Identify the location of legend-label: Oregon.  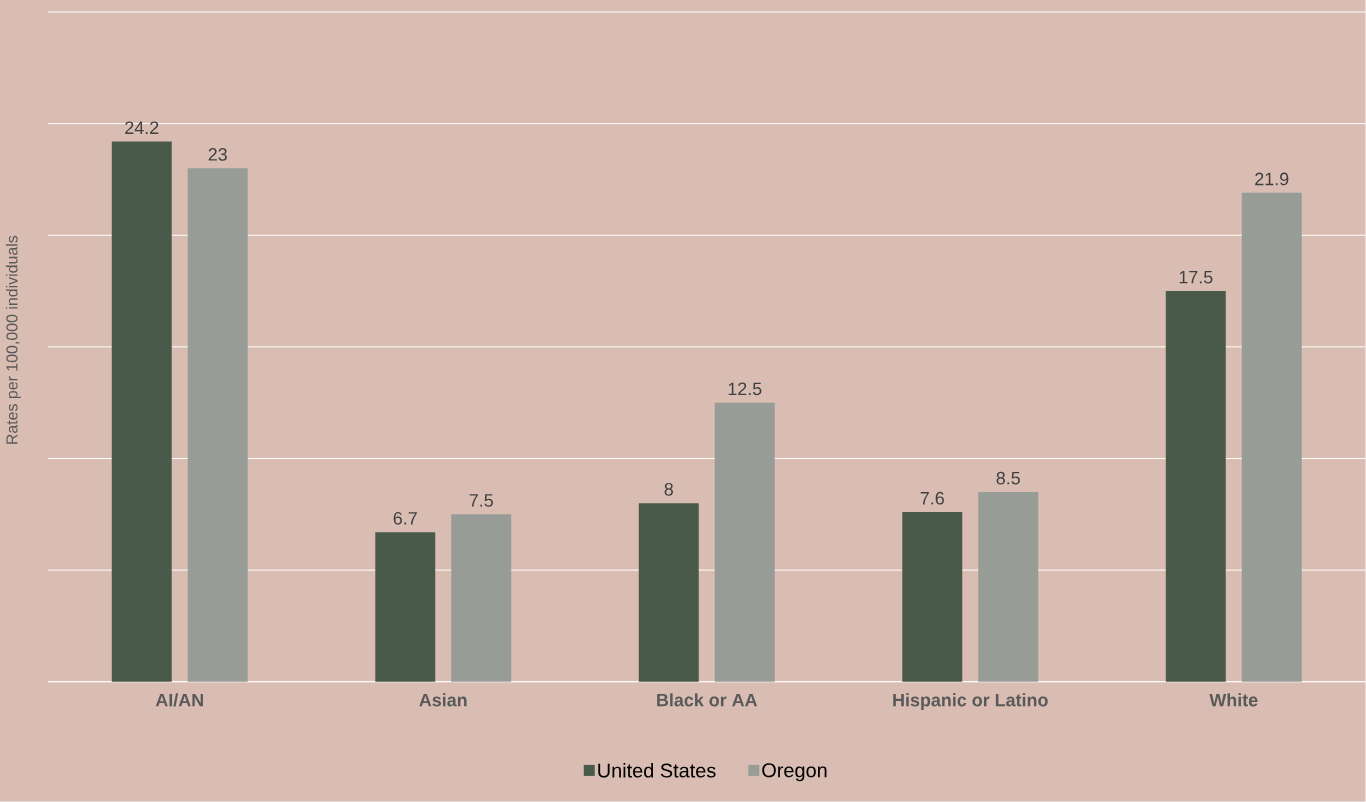
(794, 772).